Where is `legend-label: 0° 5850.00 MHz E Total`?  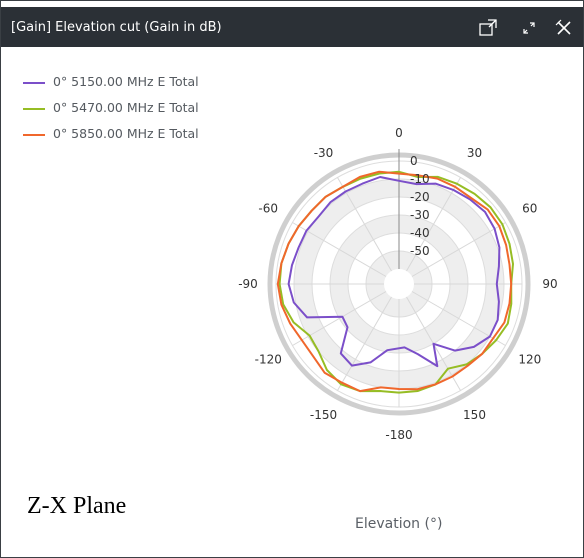 legend-label: 0° 5850.00 MHz E Total is located at coordinates (126, 133).